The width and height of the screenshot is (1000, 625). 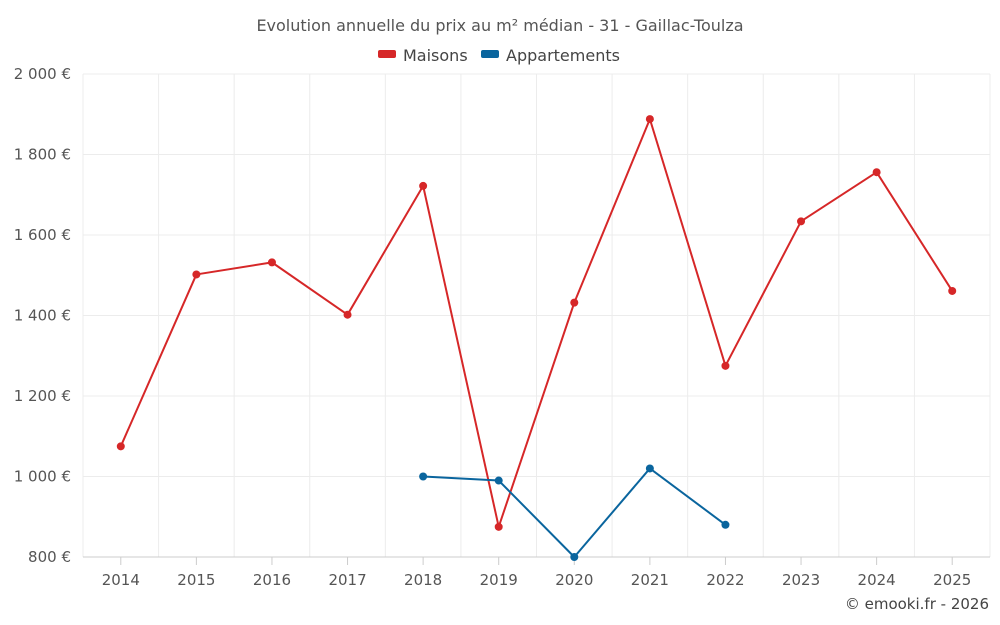 I want to click on series-line-appartements, so click(x=575, y=512).